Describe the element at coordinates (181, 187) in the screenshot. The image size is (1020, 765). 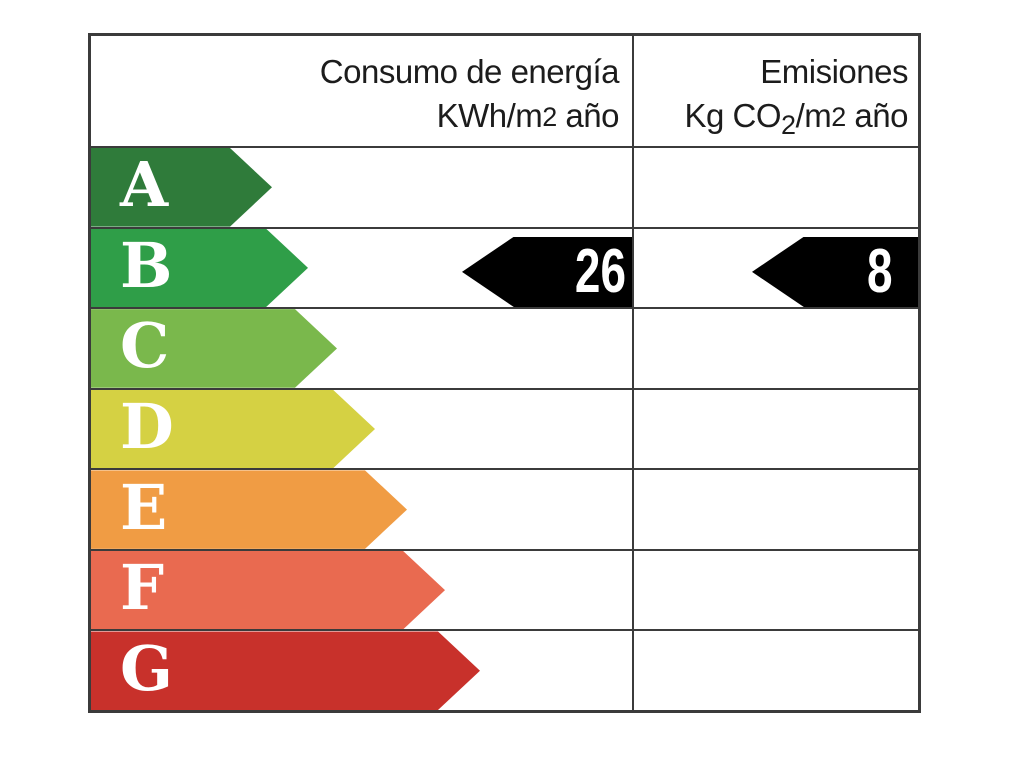
I see `rating-arrow-a: A` at that location.